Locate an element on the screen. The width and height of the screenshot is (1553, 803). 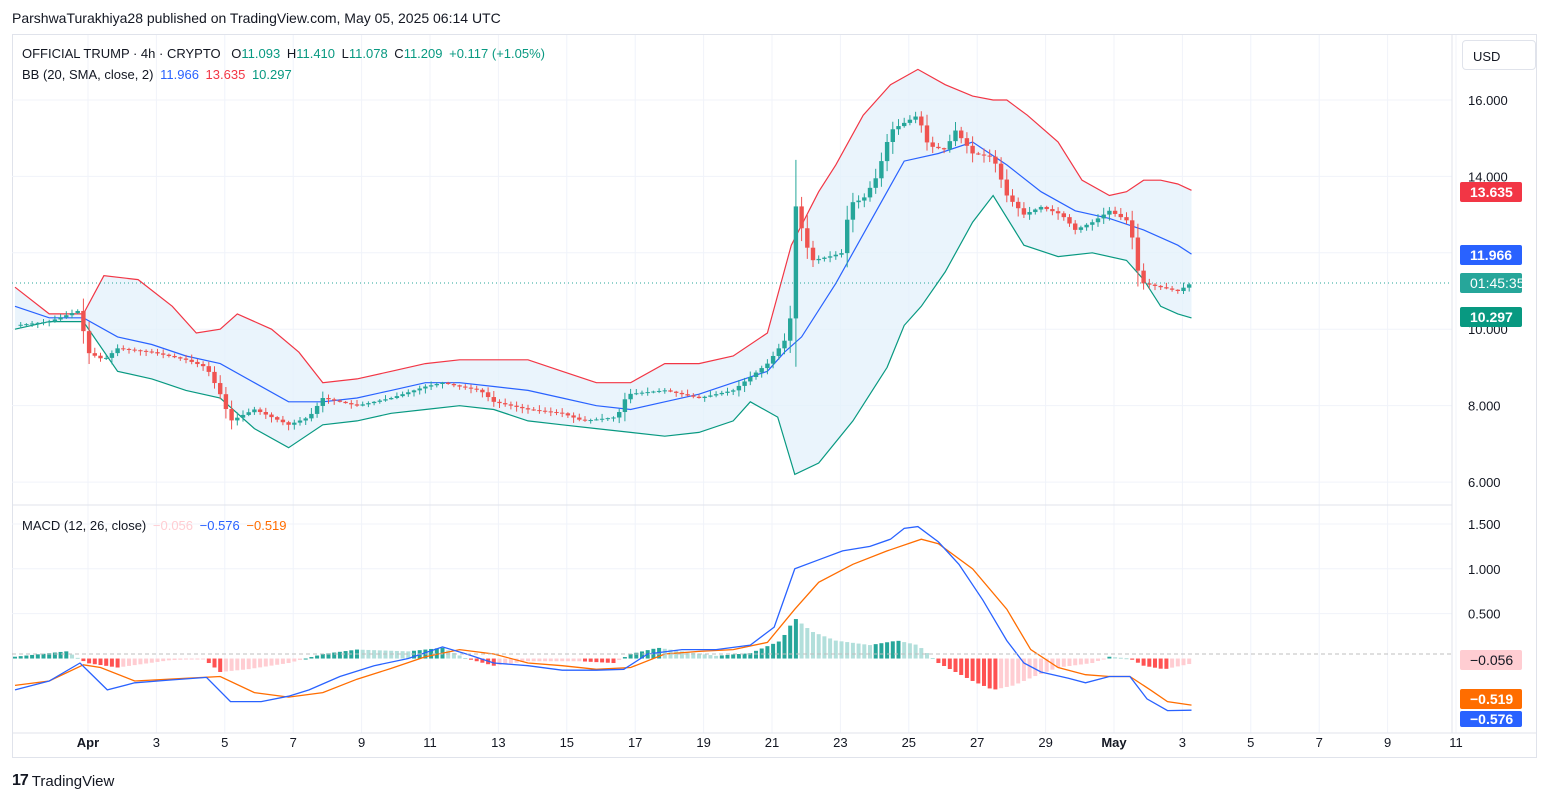
bb-basis-tag: 11.966 is located at coordinates (1491, 255).